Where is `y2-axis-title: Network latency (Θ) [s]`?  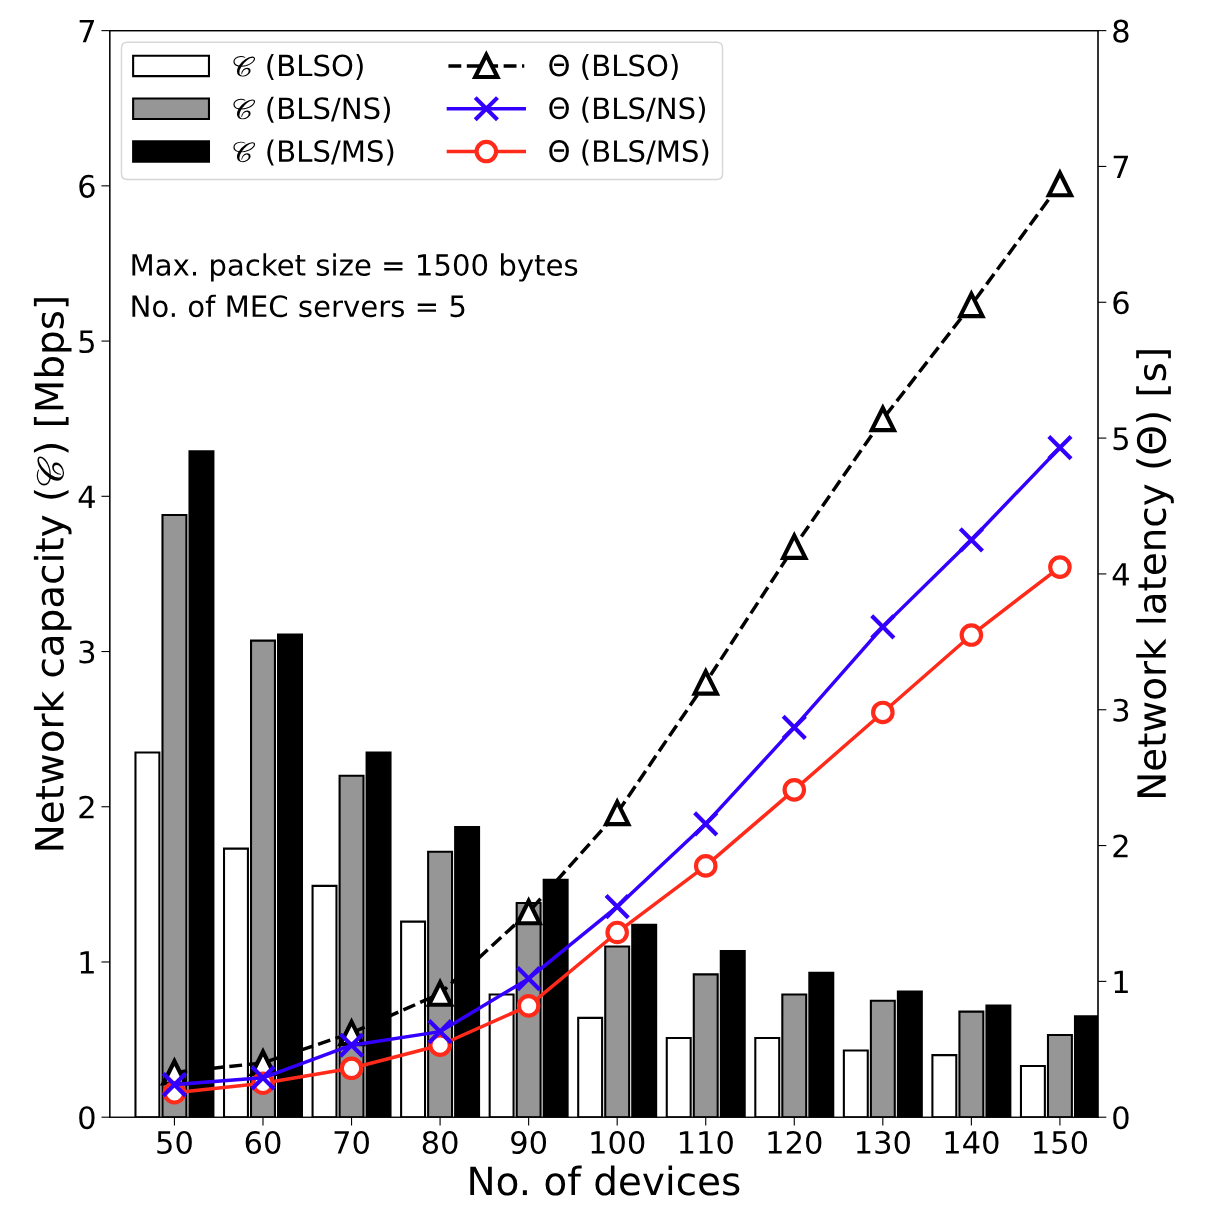 y2-axis-title: Network latency (Θ) [s] is located at coordinates (1155, 574).